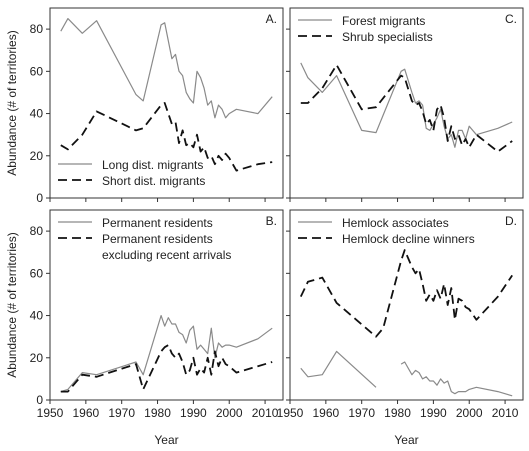 This screenshot has width=529, height=451. I want to click on legend-item: Permanent residents, so click(135, 223).